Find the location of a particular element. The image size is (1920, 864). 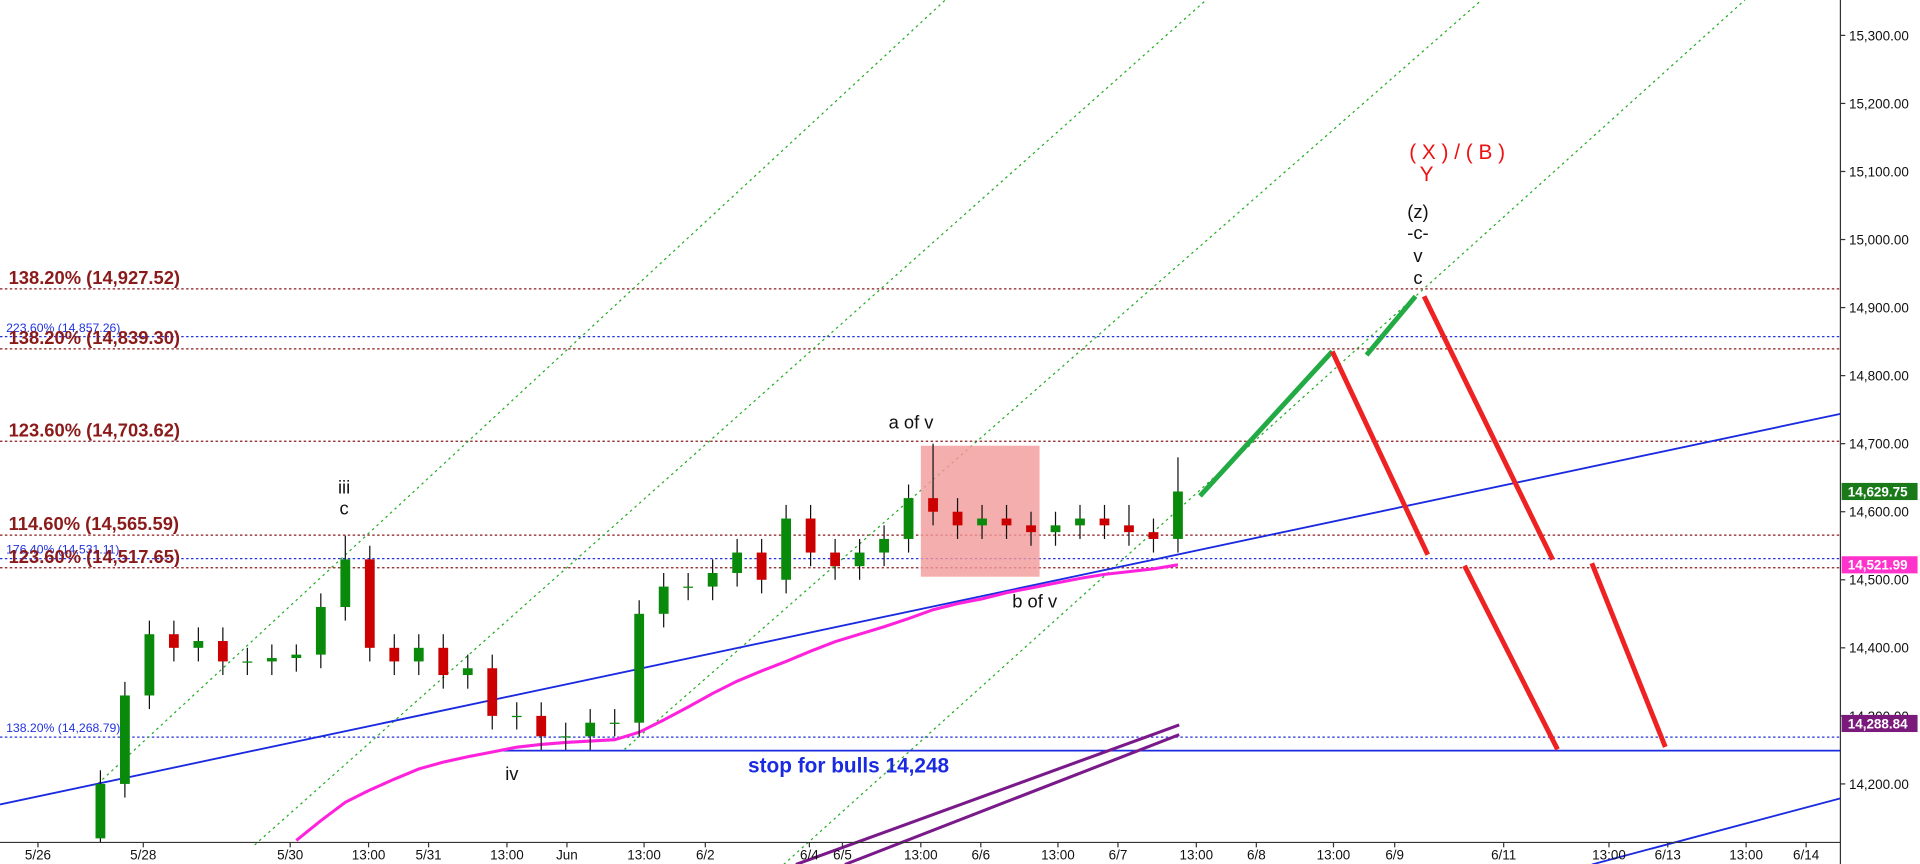

red-projection is located at coordinates (1499, 523).